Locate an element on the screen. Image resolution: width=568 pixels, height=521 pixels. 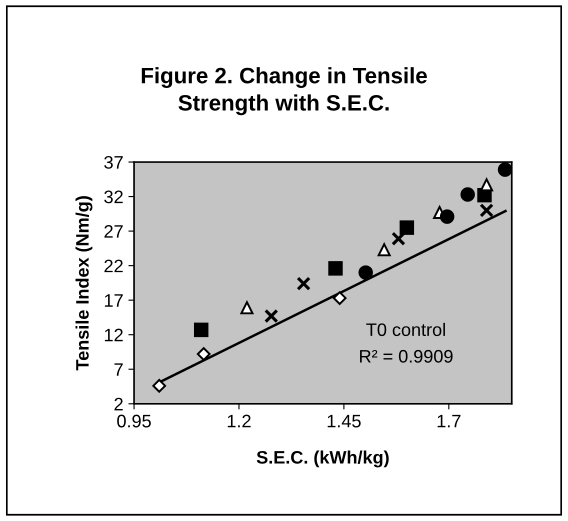
y-tick-label: 7 is located at coordinates (118, 369).